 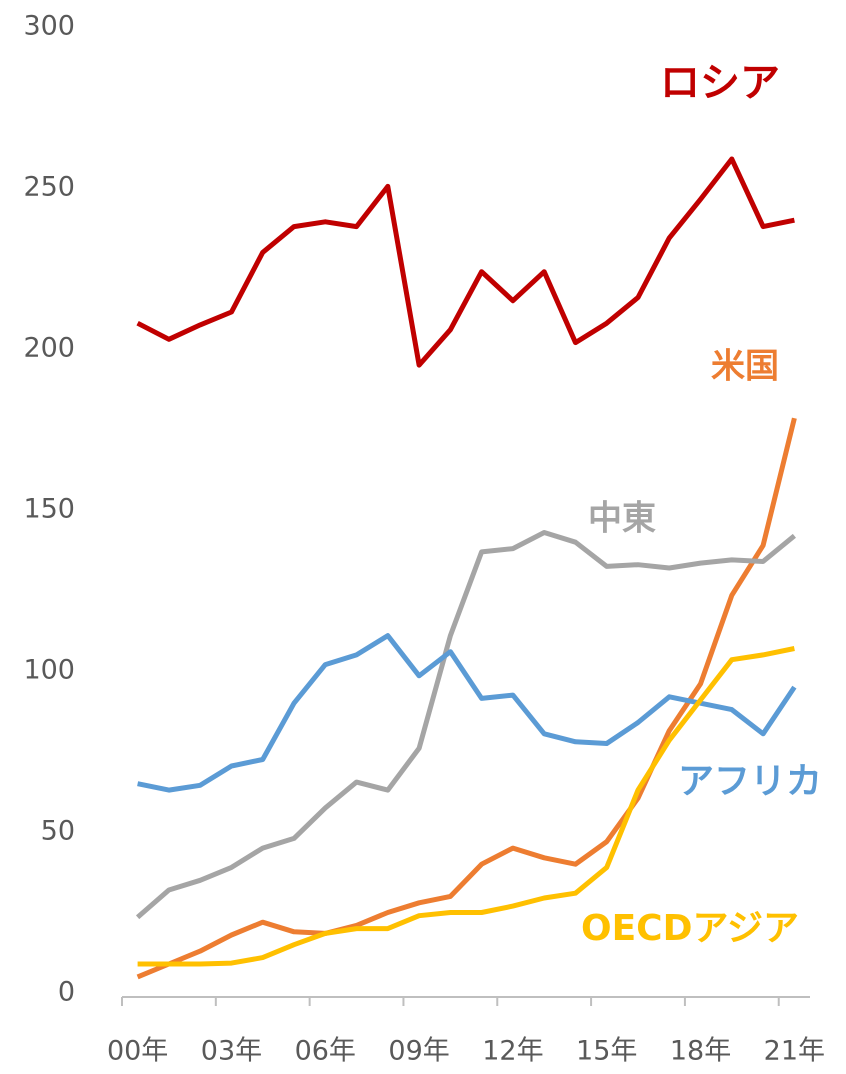 What do you see at coordinates (66, 992) in the screenshot?
I see `y-tick-label: 0` at bounding box center [66, 992].